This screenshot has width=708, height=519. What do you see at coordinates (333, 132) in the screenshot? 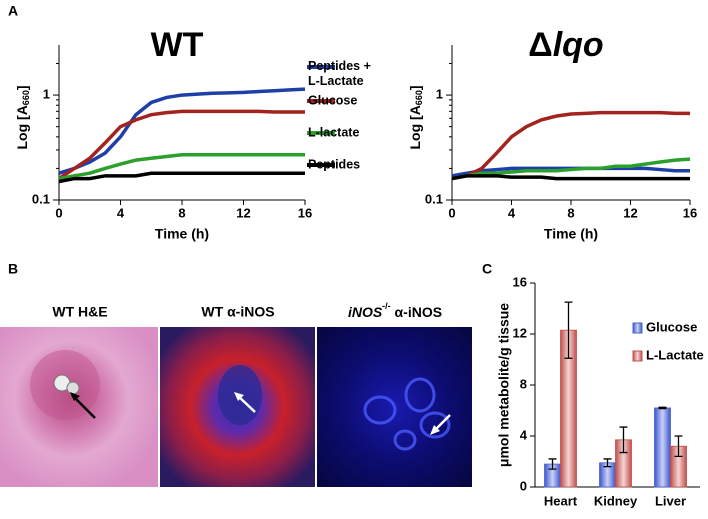
I see `legend-label: L-lactate` at bounding box center [333, 132].